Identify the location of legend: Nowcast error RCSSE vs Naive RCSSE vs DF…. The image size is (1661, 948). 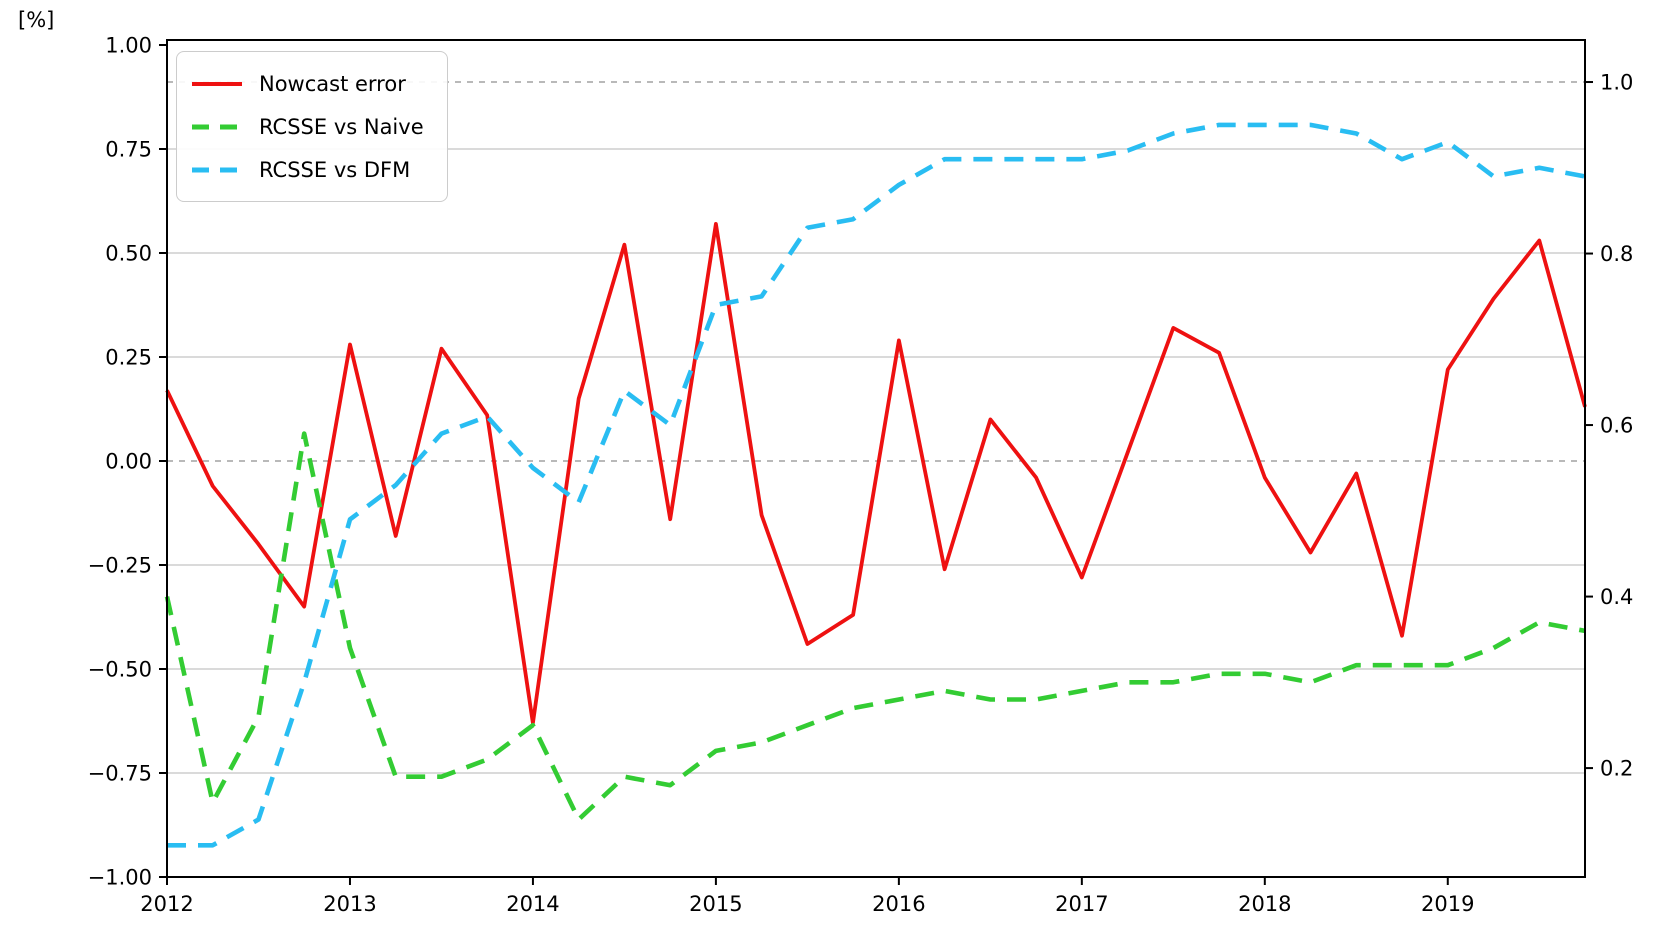
(312, 126).